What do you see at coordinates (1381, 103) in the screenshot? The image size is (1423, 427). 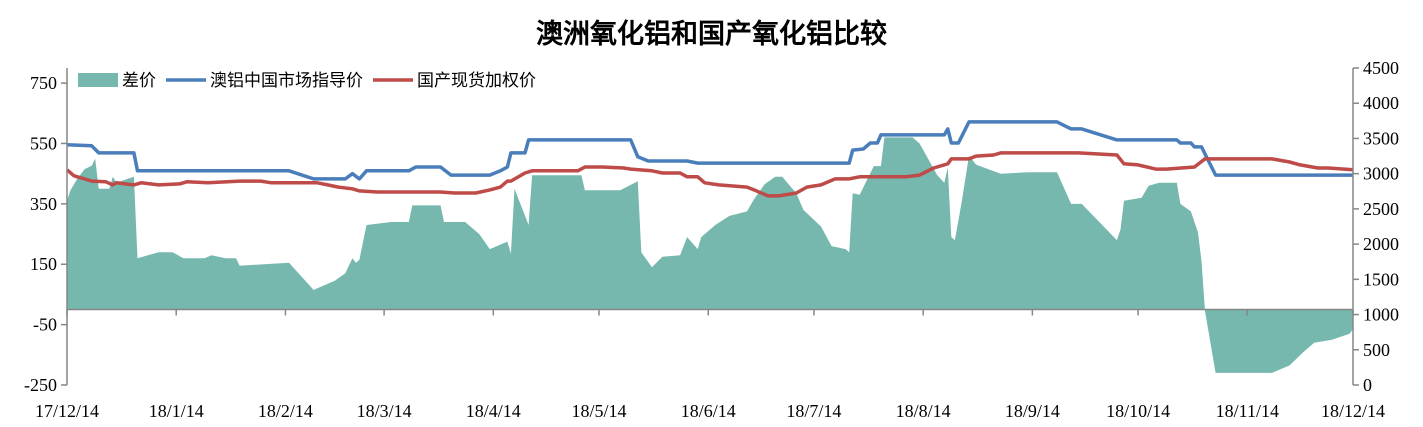 I see `right-tick-label: 4000` at bounding box center [1381, 103].